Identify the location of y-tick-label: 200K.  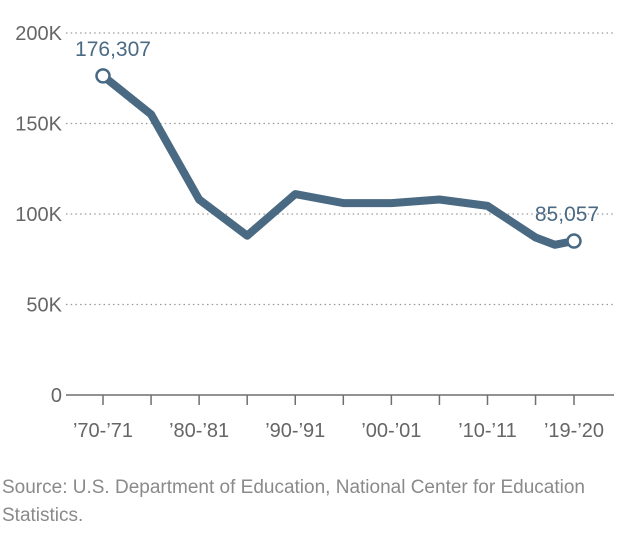
(38, 34).